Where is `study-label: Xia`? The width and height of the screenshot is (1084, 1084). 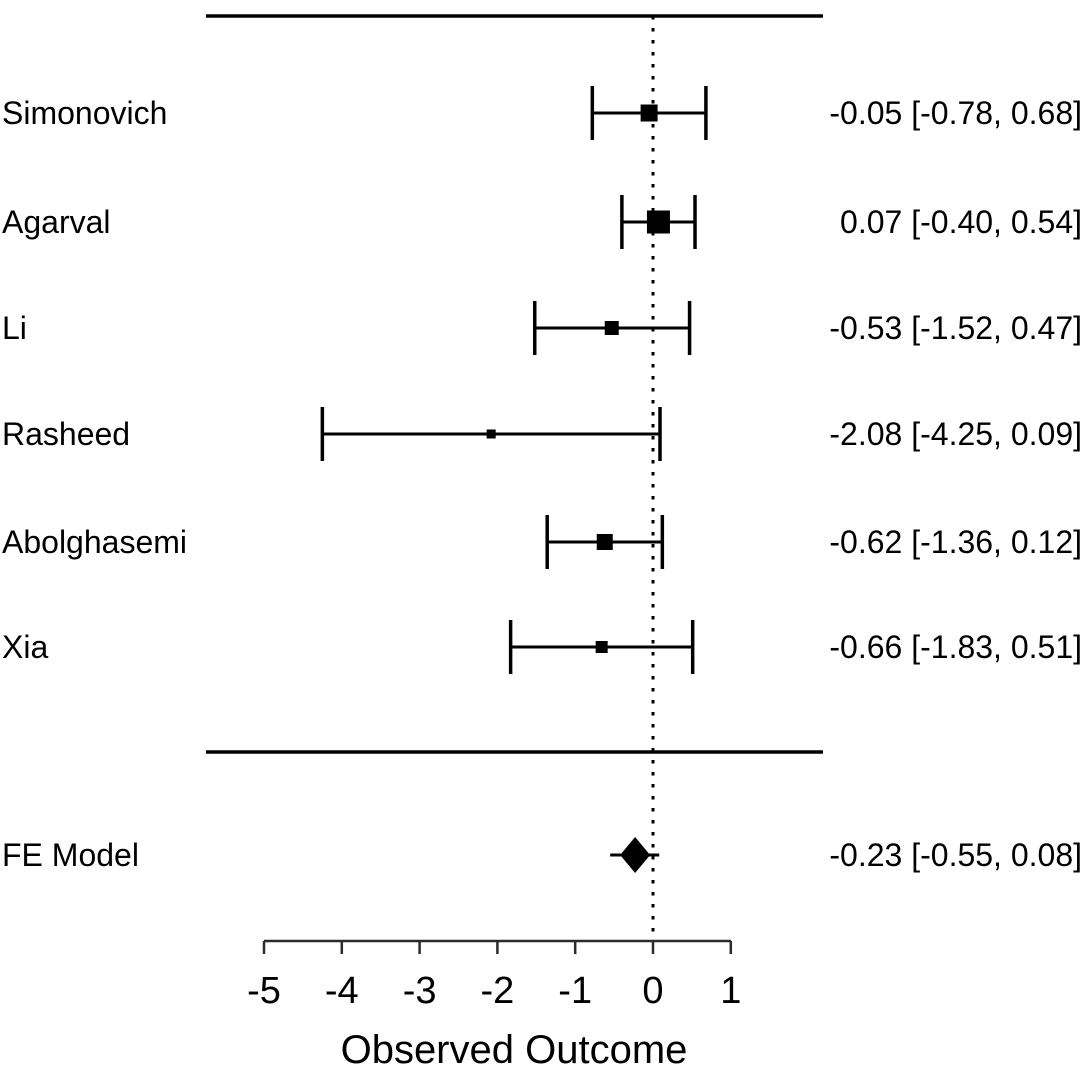
study-label: Xia is located at coordinates (25, 647).